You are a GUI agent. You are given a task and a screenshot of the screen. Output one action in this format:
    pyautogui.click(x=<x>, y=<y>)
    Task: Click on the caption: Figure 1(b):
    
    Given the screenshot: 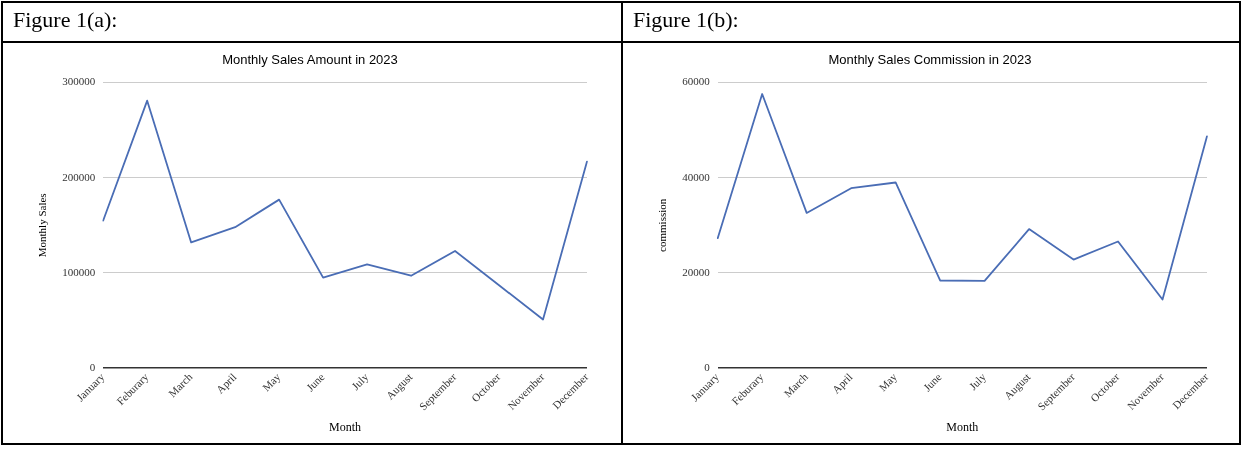 What is the action you would take?
    pyautogui.click(x=931, y=23)
    